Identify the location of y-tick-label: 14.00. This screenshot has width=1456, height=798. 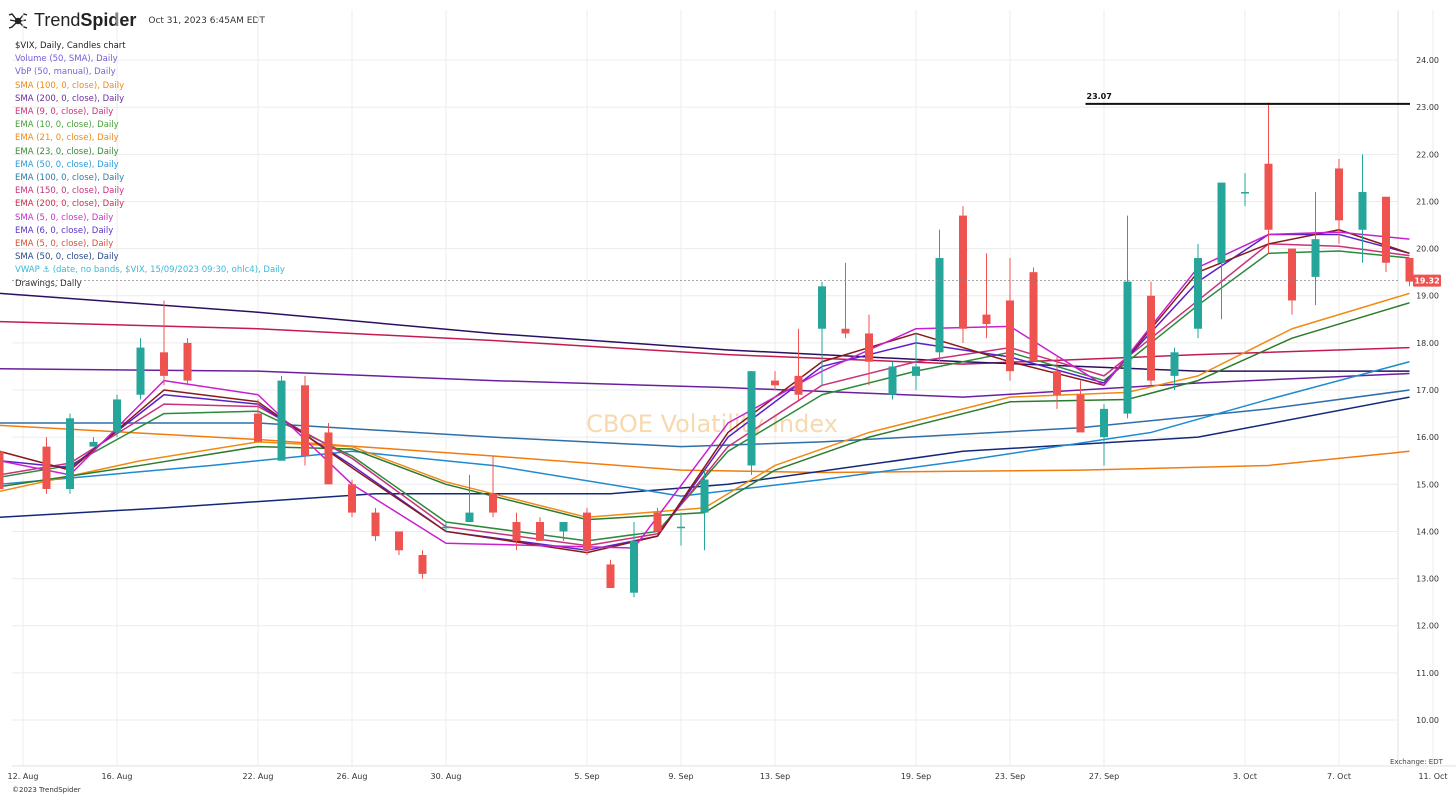
(1427, 531).